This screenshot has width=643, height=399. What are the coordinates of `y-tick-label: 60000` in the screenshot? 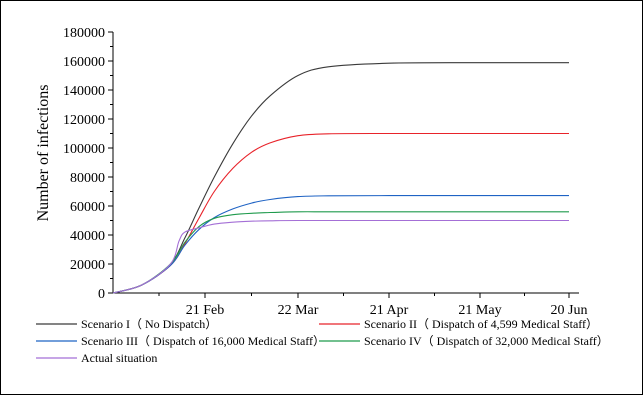 It's located at (87, 207).